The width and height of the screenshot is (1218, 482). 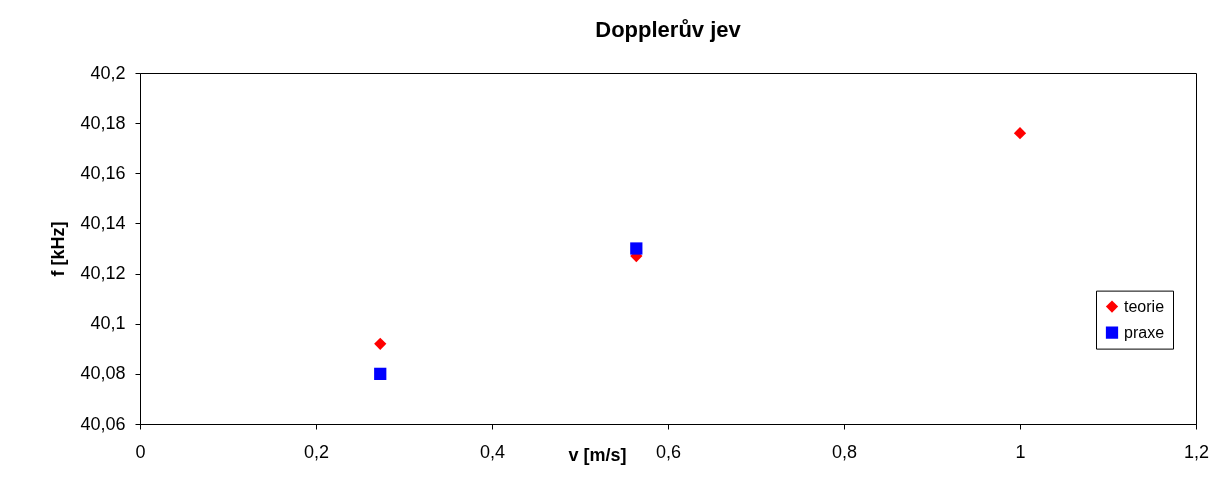 What do you see at coordinates (103, 273) in the screenshot?
I see `y-tick-label: 40,12` at bounding box center [103, 273].